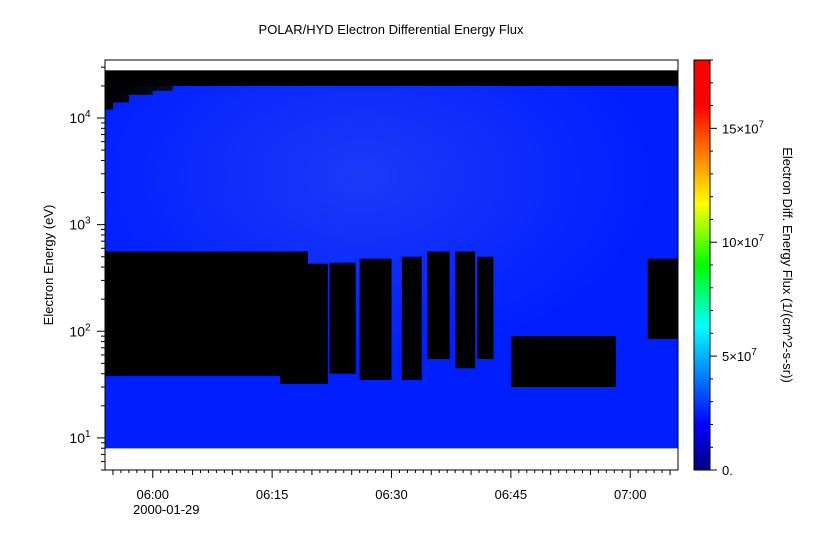  What do you see at coordinates (272, 494) in the screenshot?
I see `x-tick-label: 06:15` at bounding box center [272, 494].